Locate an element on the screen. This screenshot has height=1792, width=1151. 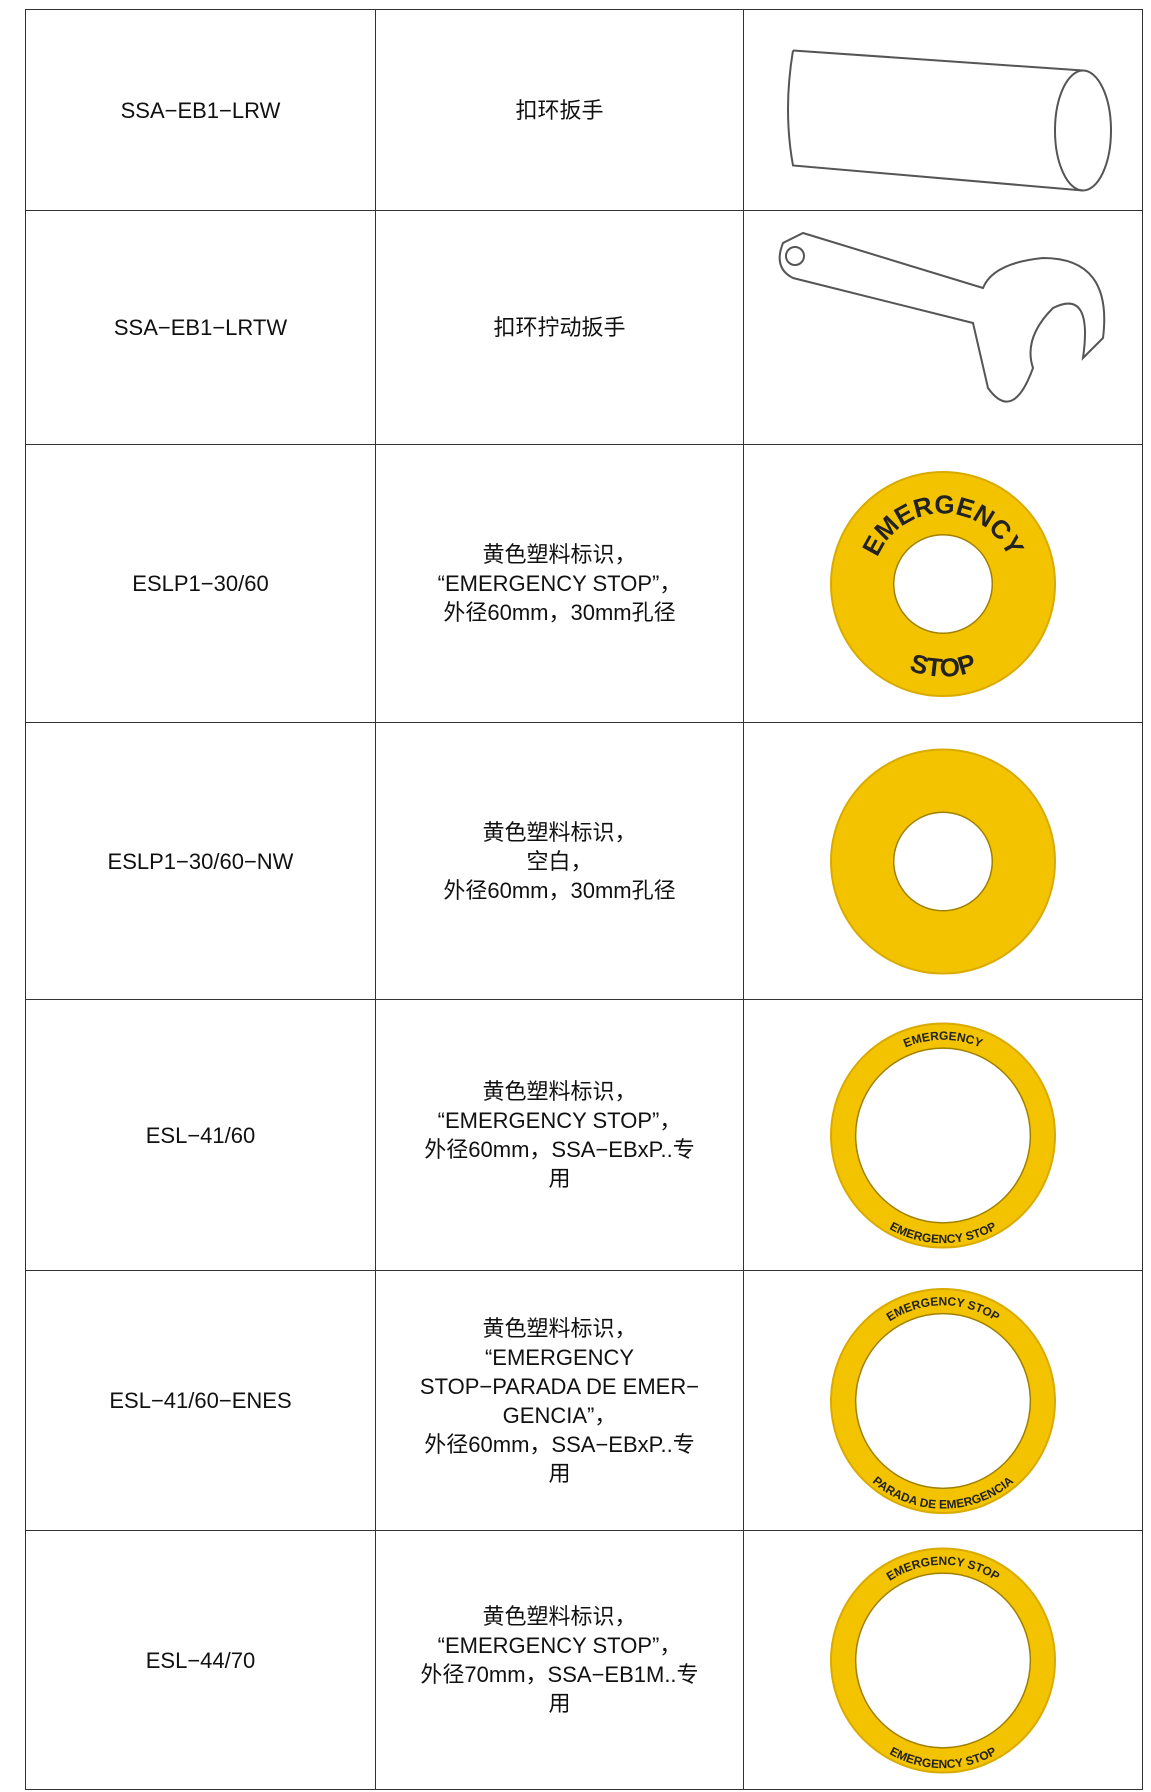
description-cell: 扣环扳手 is located at coordinates (559, 110).